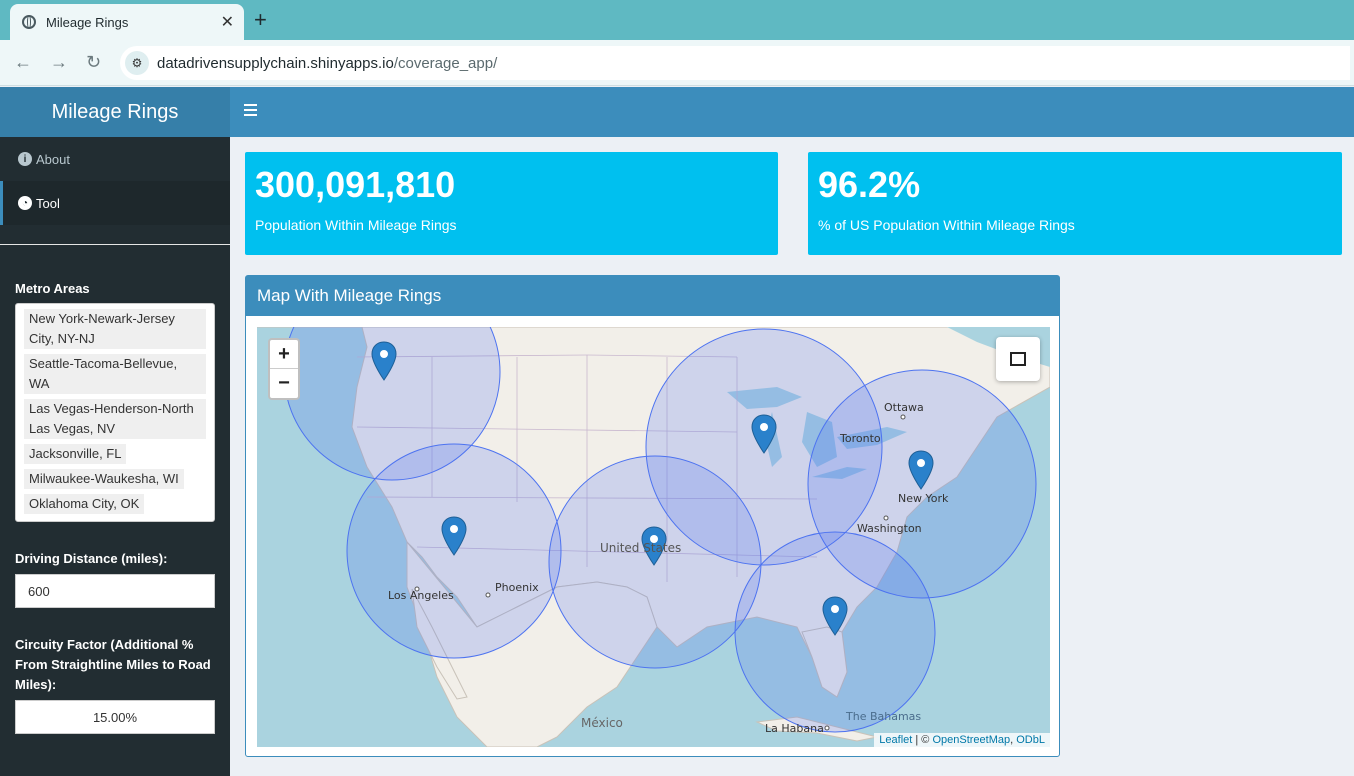 The height and width of the screenshot is (776, 1354). Describe the element at coordinates (794, 728) in the screenshot. I see `map-label: La Habana` at that location.